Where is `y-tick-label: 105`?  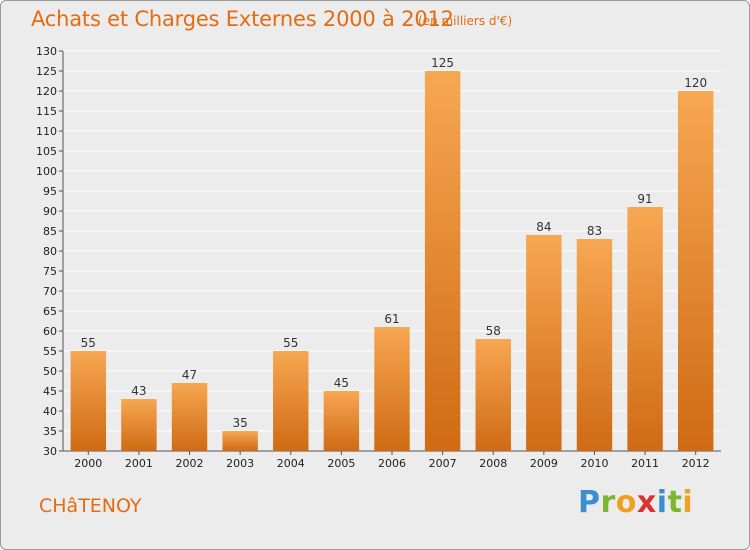
y-tick-label: 105 is located at coordinates (46, 151).